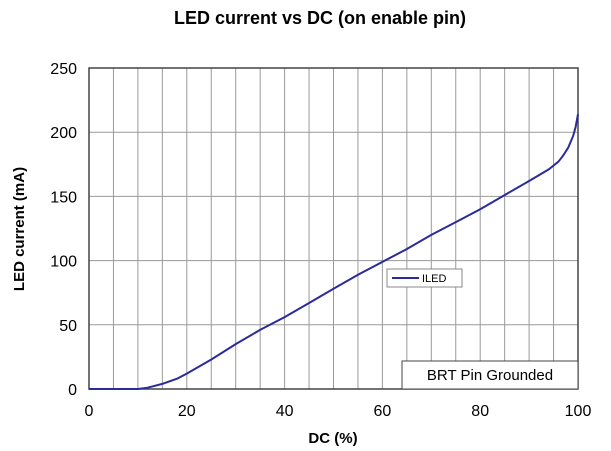 The image size is (611, 451). I want to click on x-tick-label: 0, so click(89, 411).